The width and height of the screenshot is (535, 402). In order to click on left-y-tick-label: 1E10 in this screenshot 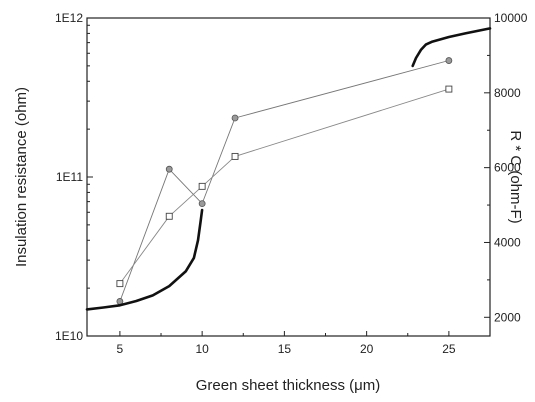, I will do `click(69, 336)`.